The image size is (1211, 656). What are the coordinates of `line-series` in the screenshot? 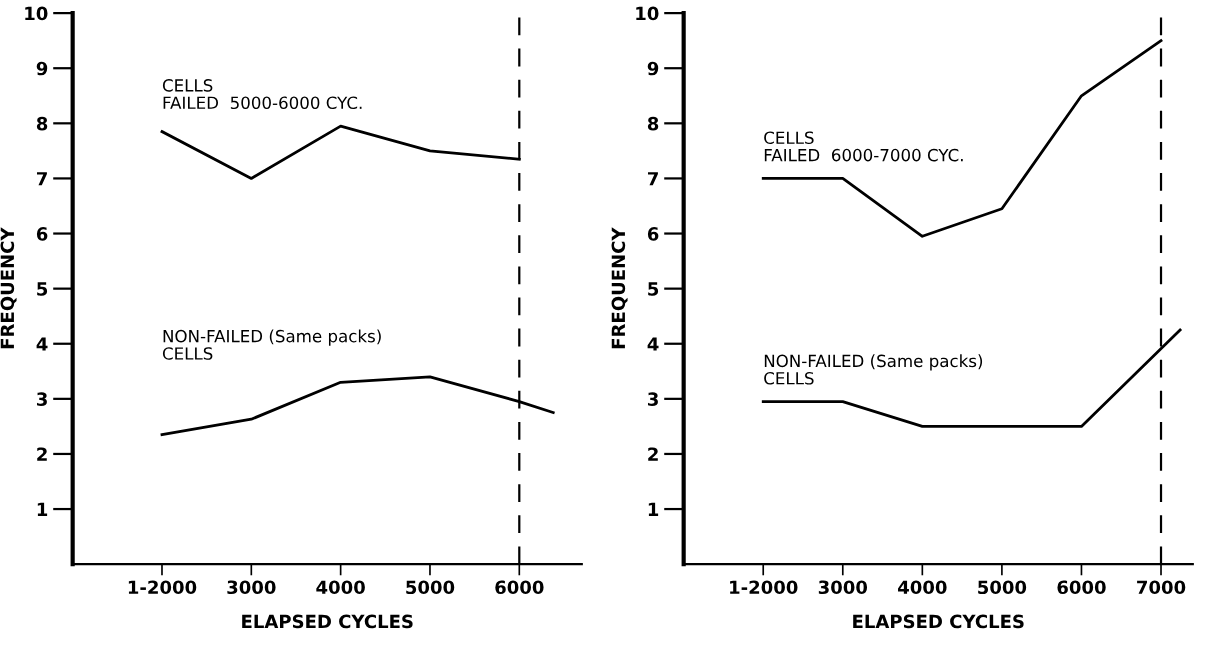 It's located at (962, 138).